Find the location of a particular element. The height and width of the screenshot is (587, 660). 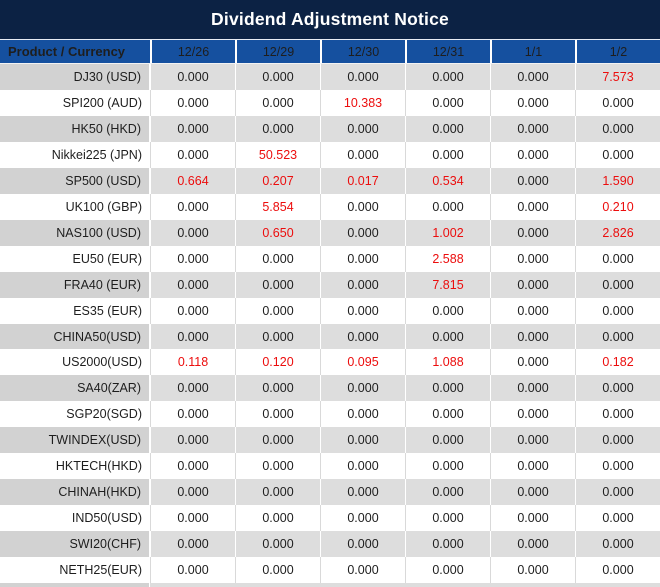

column-header-product-currency: Product / Currency is located at coordinates (67, 51).